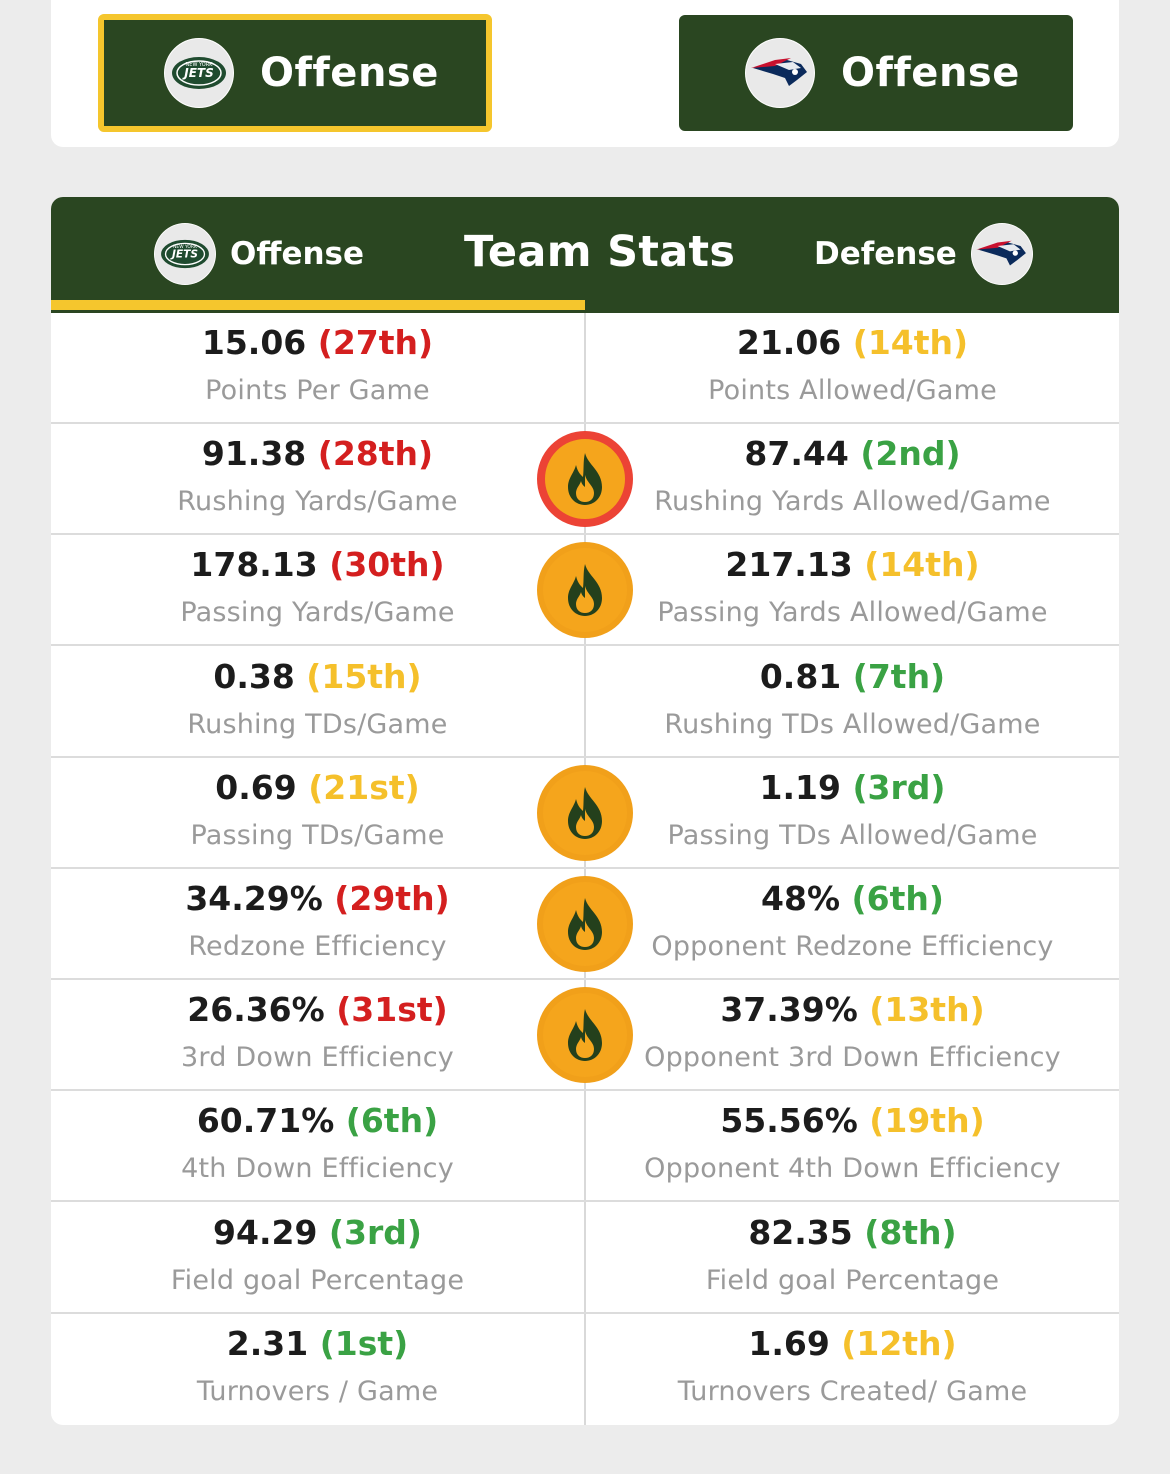  I want to click on offense-stat-value: 2.31, so click(267, 1343).